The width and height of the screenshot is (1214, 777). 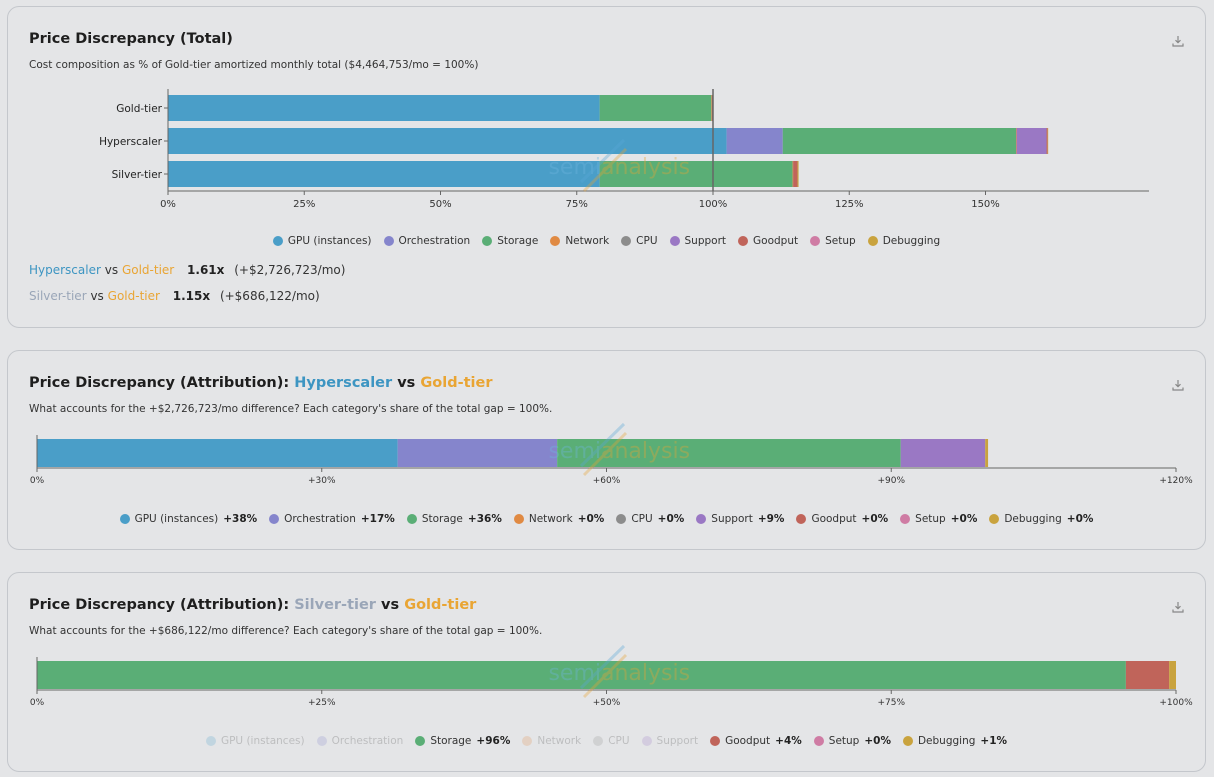 I want to click on bar-gpu-instances, so click(x=217, y=453).